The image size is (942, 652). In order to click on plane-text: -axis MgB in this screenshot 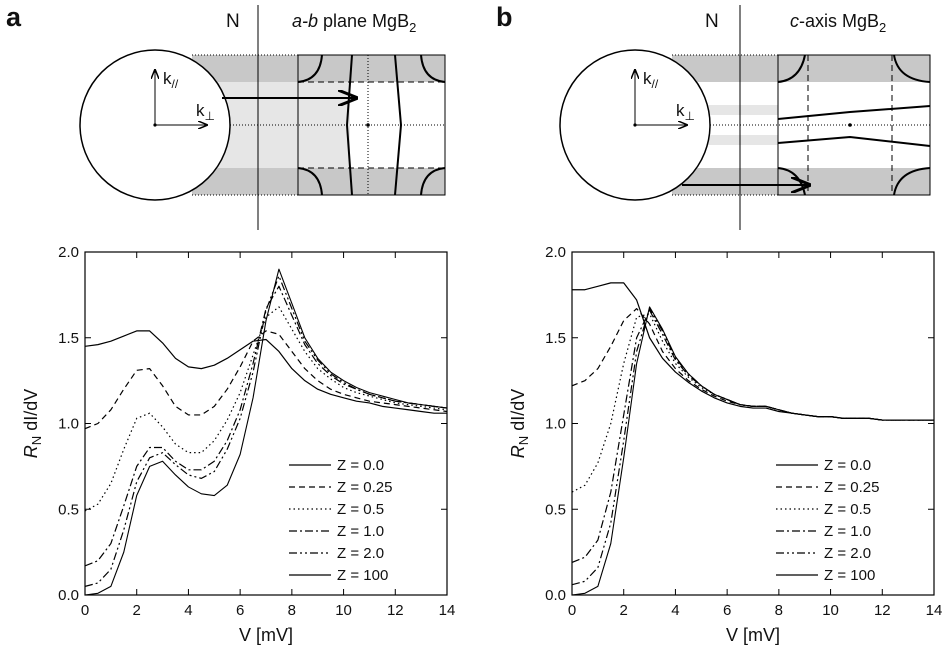, I will do `click(839, 21)`.